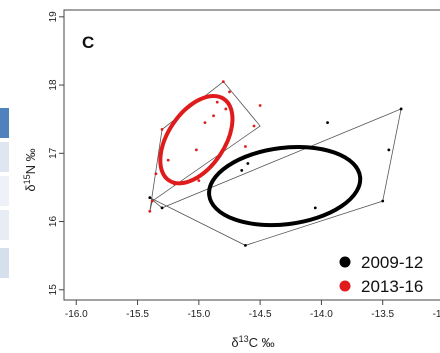  What do you see at coordinates (381, 274) in the screenshot?
I see `legend: 2009-12 2013-16` at bounding box center [381, 274].